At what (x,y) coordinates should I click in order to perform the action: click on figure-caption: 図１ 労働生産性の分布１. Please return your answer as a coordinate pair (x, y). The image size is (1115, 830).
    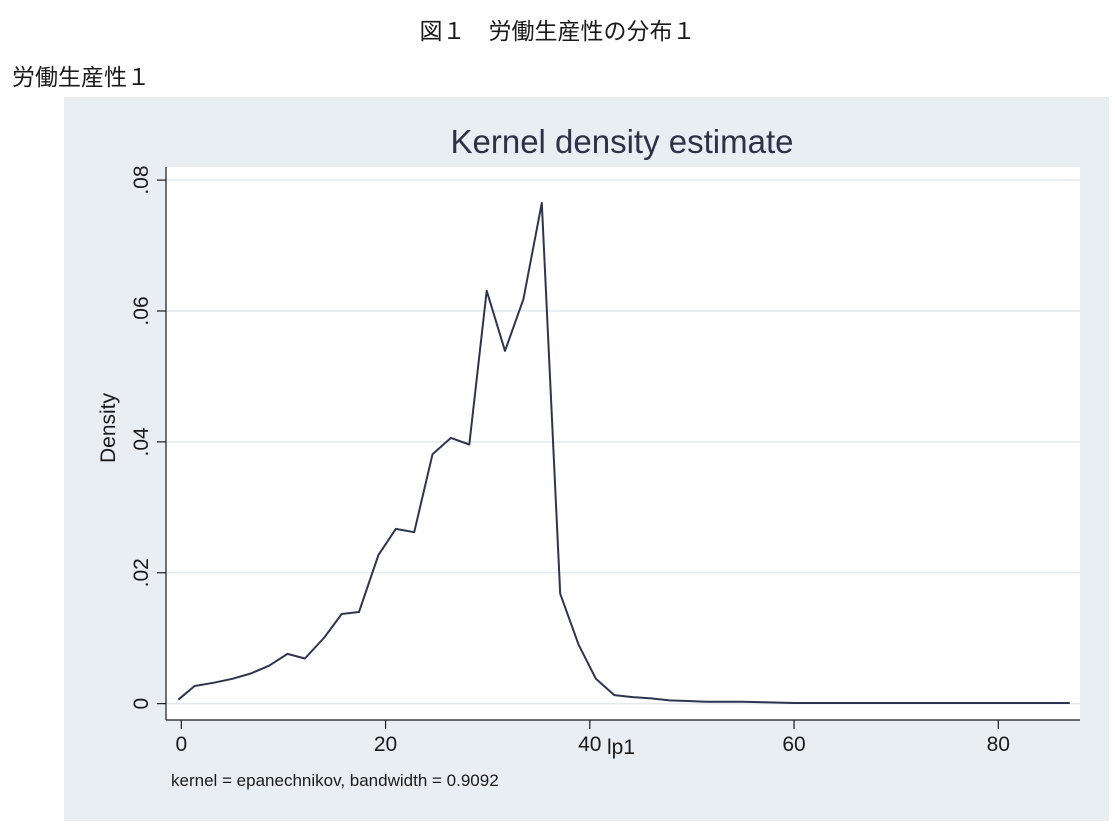
    Looking at the image, I should click on (557, 32).